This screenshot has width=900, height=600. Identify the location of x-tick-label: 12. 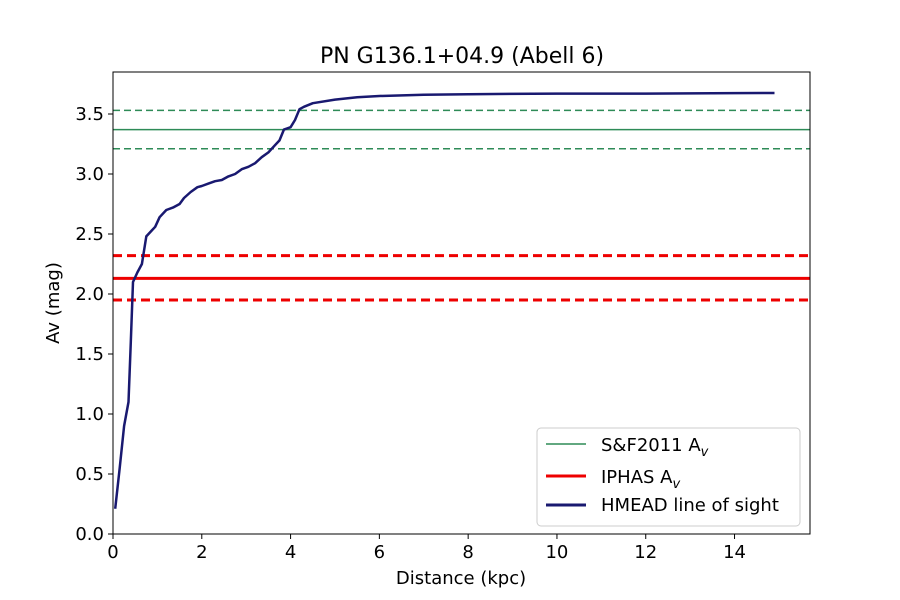
(645, 552).